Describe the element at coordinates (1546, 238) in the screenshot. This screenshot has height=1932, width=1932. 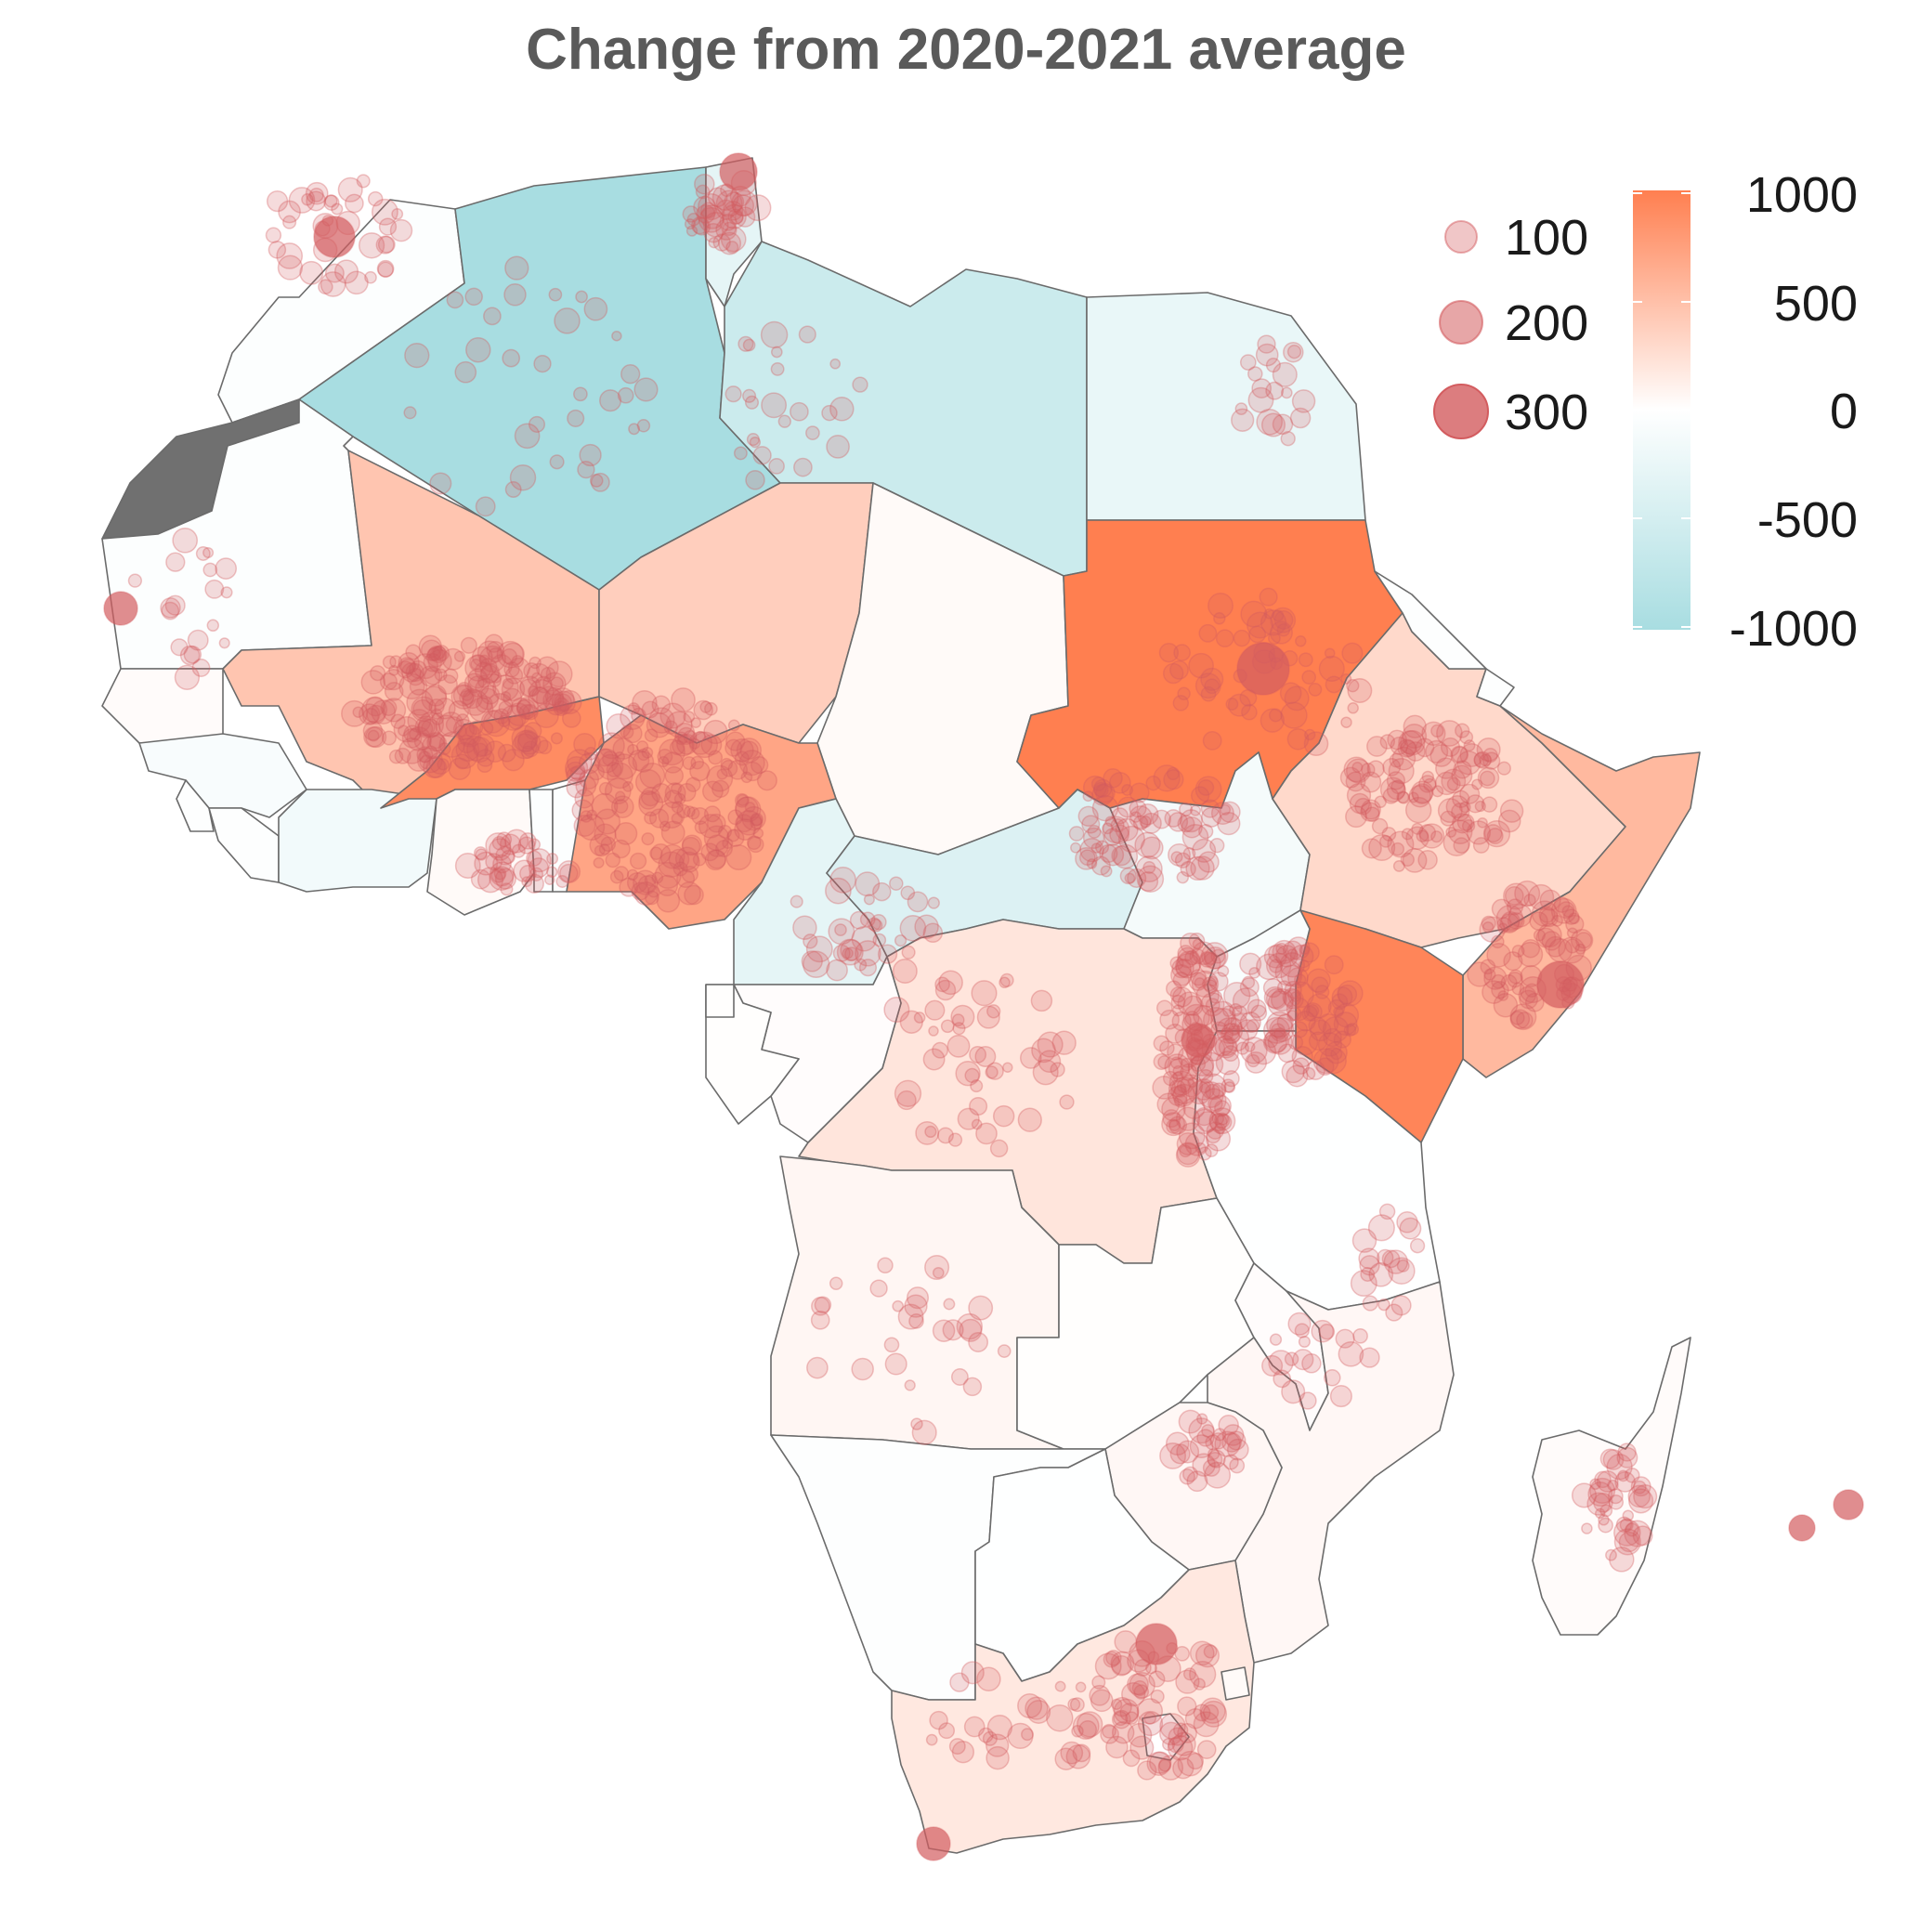
I see `size-legend-label-100: 100` at that location.